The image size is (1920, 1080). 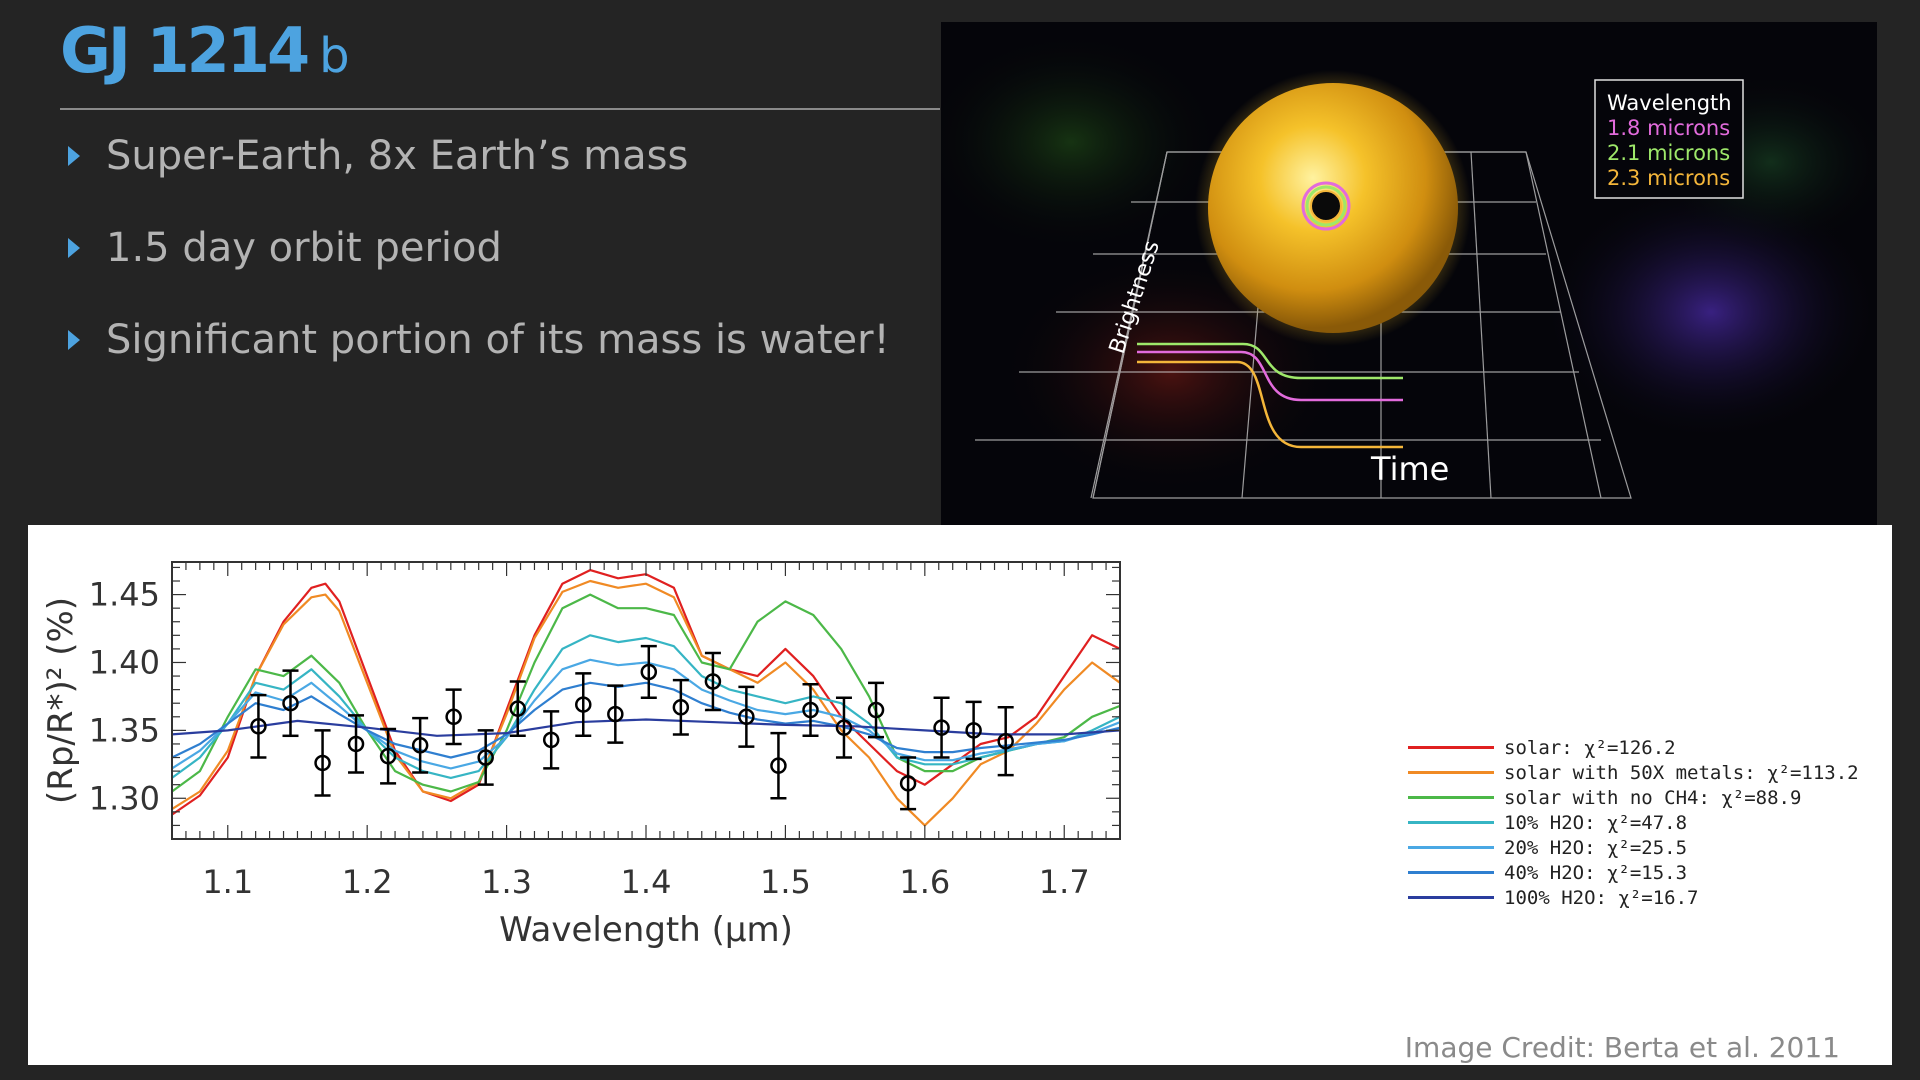 I want to click on lightcurve-2.3, so click(x=1270, y=404).